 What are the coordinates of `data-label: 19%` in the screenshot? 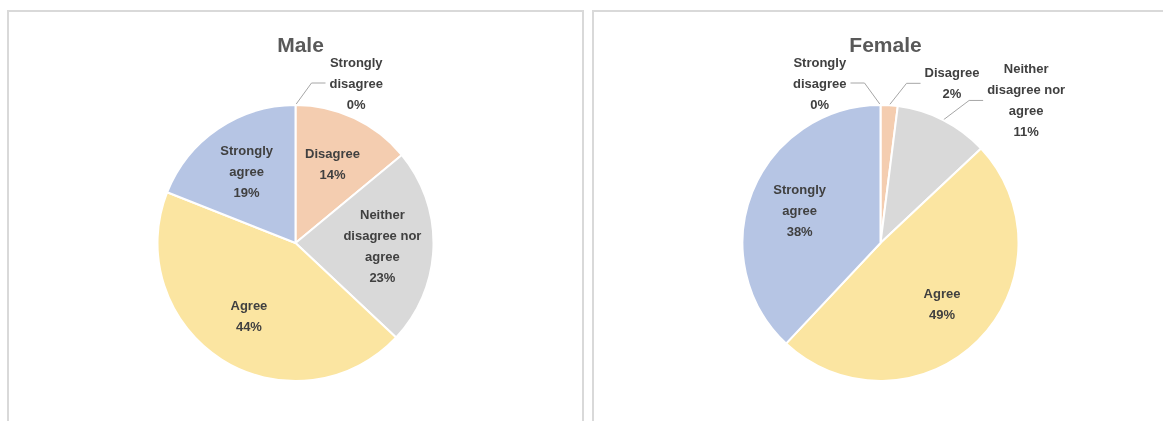 It's located at (247, 192).